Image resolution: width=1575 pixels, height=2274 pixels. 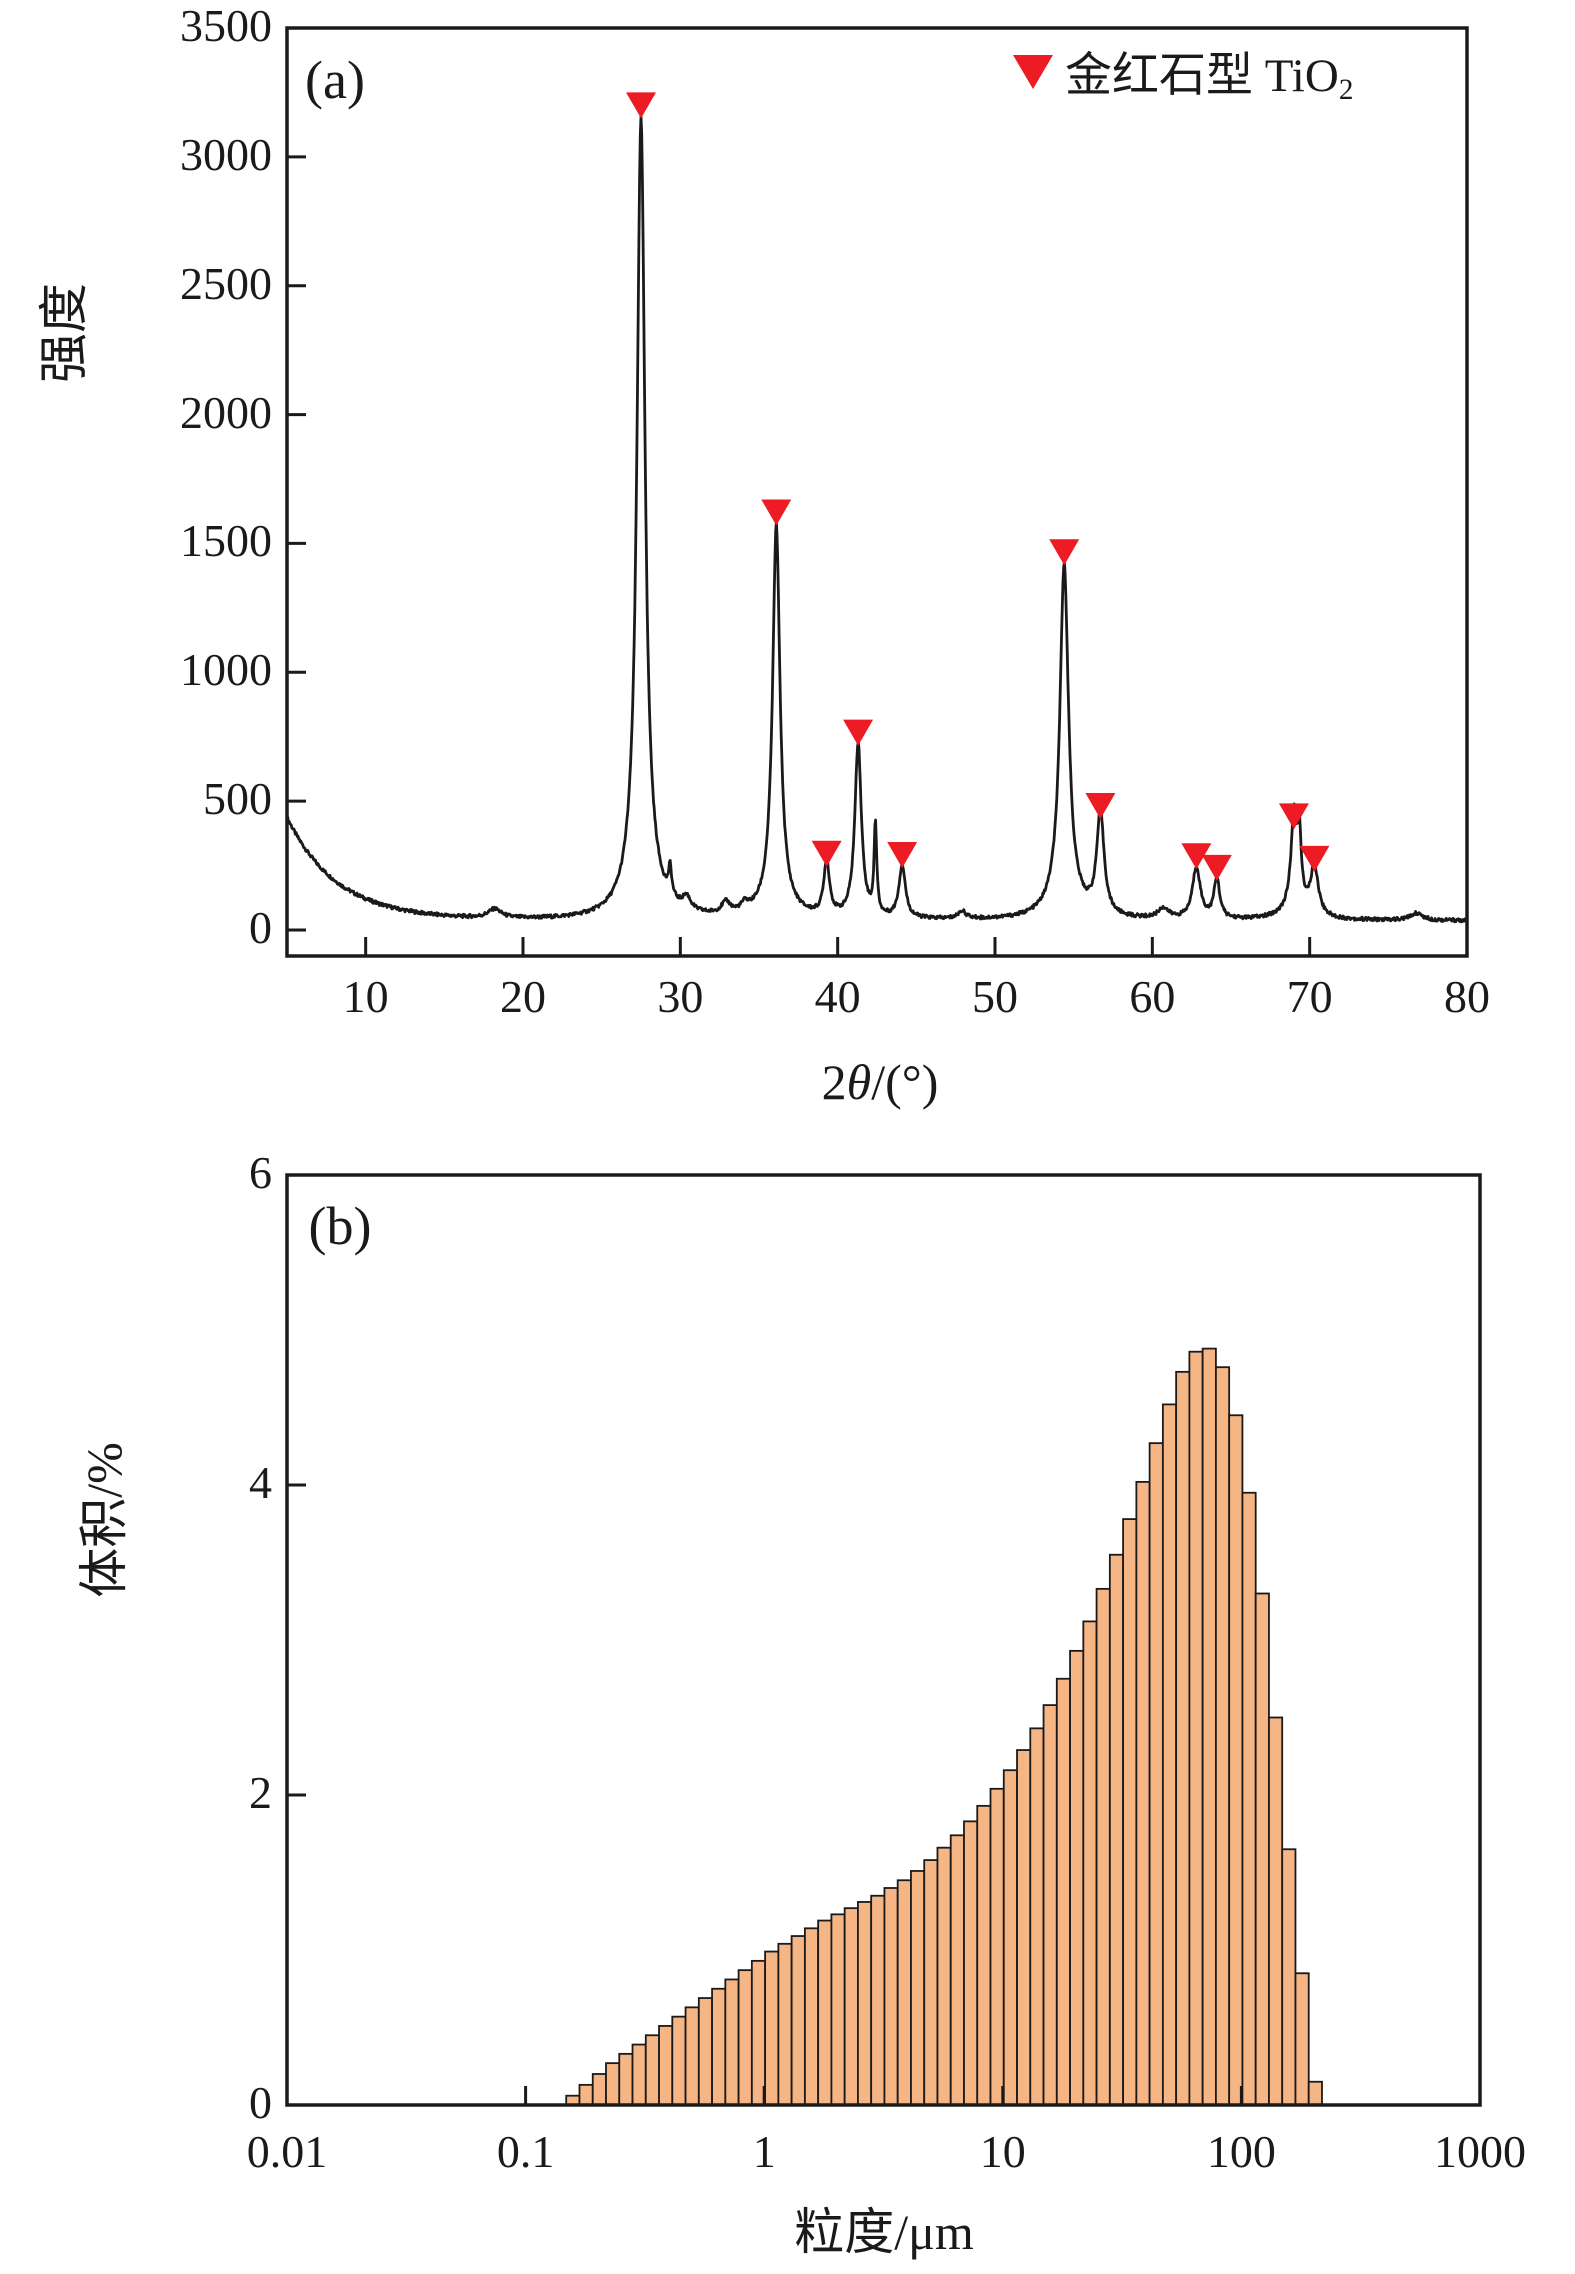 What do you see at coordinates (260, 2102) in the screenshot?
I see `panel-b-y-tick-label: 0` at bounding box center [260, 2102].